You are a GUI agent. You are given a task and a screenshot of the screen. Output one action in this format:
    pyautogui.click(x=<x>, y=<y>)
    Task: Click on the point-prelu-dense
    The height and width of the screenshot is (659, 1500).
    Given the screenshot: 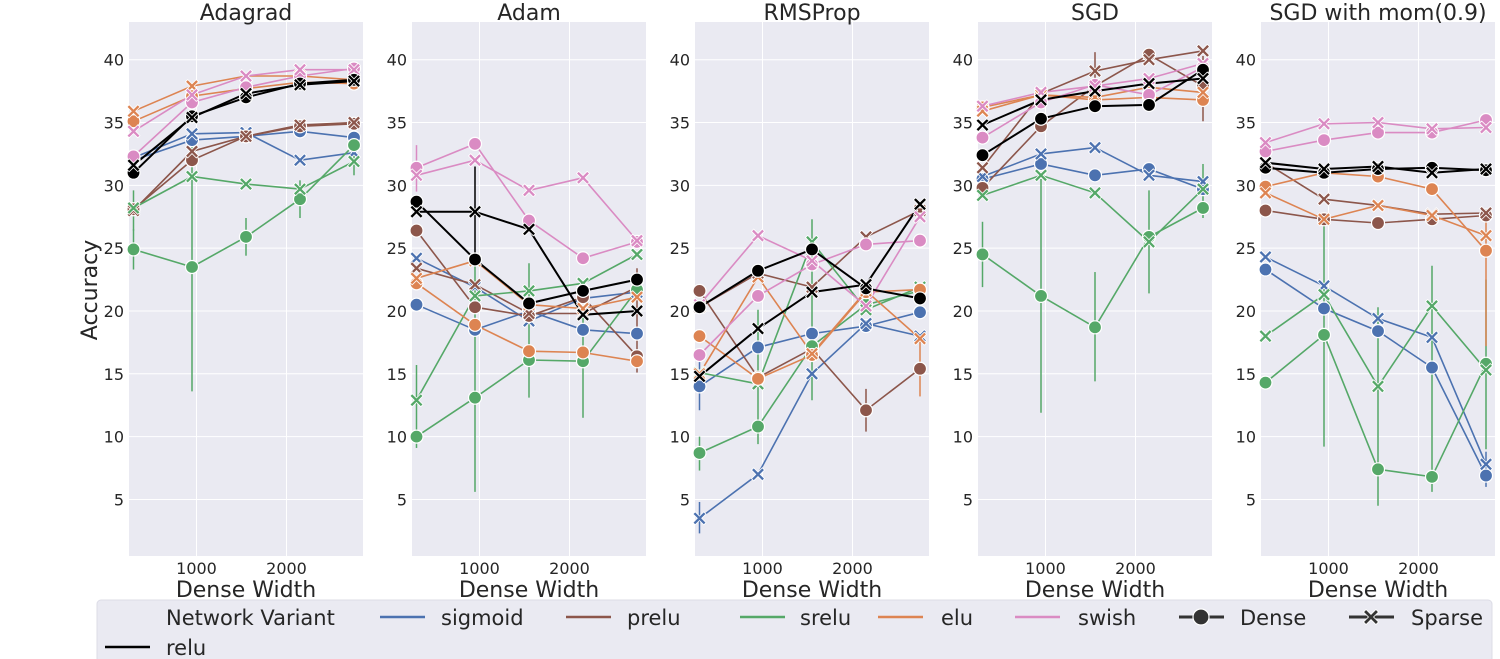 What is the action you would take?
    pyautogui.click(x=1265, y=210)
    